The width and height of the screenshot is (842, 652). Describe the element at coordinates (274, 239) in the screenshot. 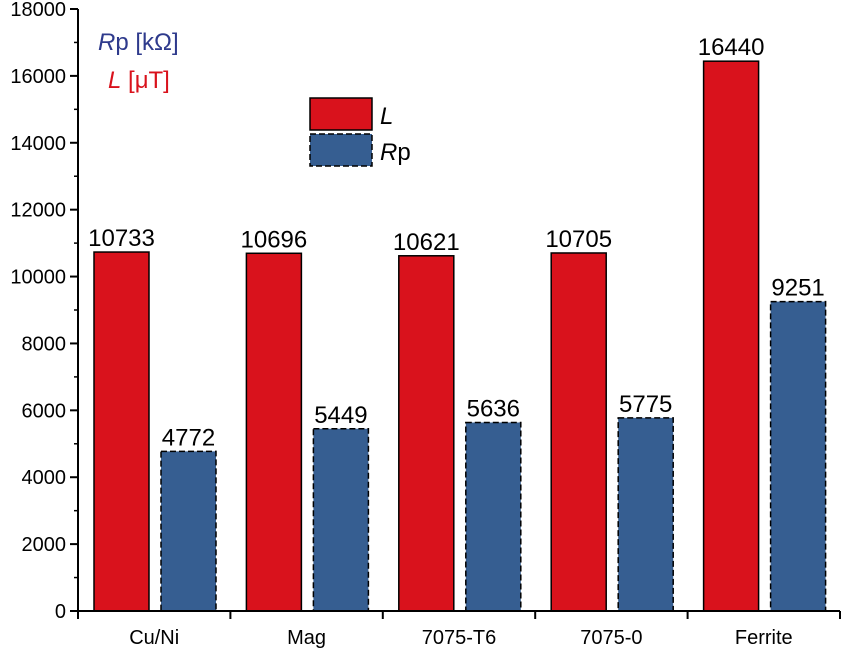

I see `data-label-l-1: 10696` at that location.